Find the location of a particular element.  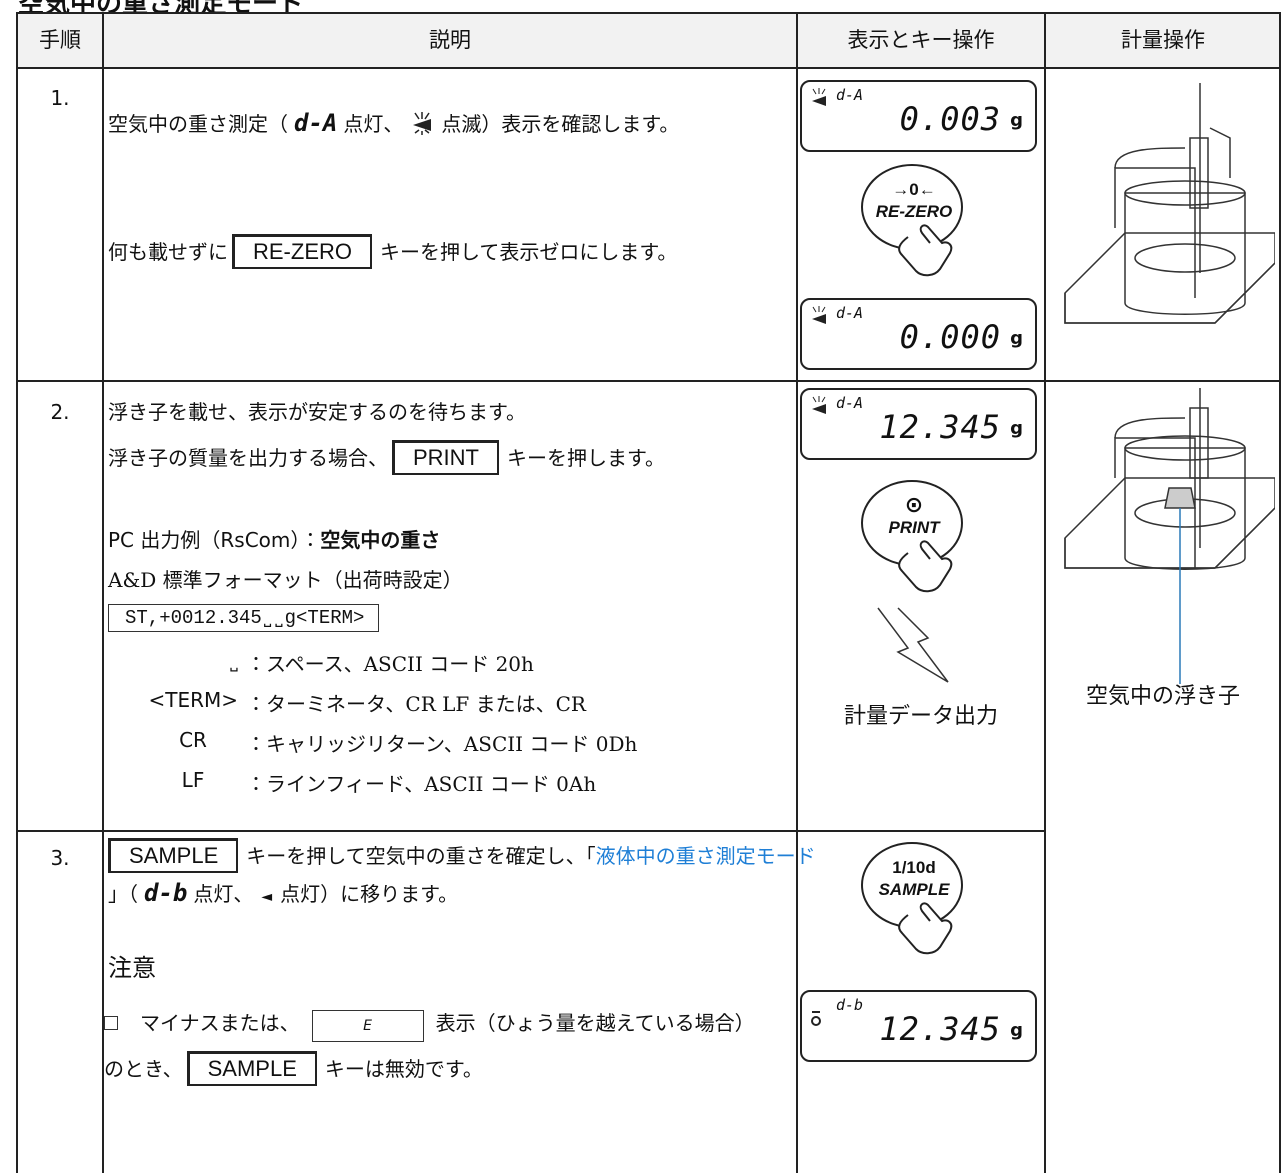

text: 空気中の重さ is located at coordinates (380, 540).